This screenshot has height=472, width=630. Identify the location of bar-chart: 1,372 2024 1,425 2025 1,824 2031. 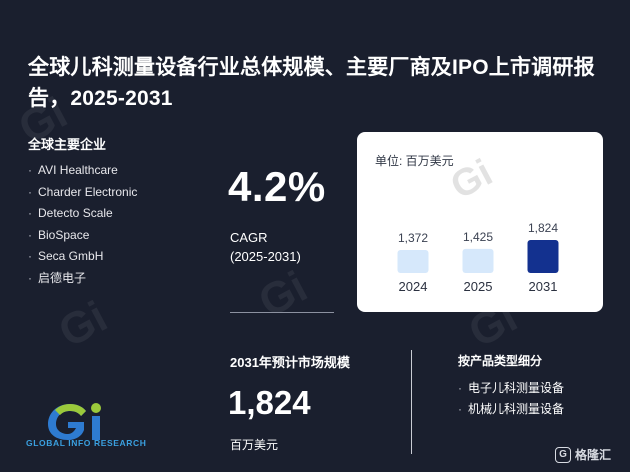
(478, 257).